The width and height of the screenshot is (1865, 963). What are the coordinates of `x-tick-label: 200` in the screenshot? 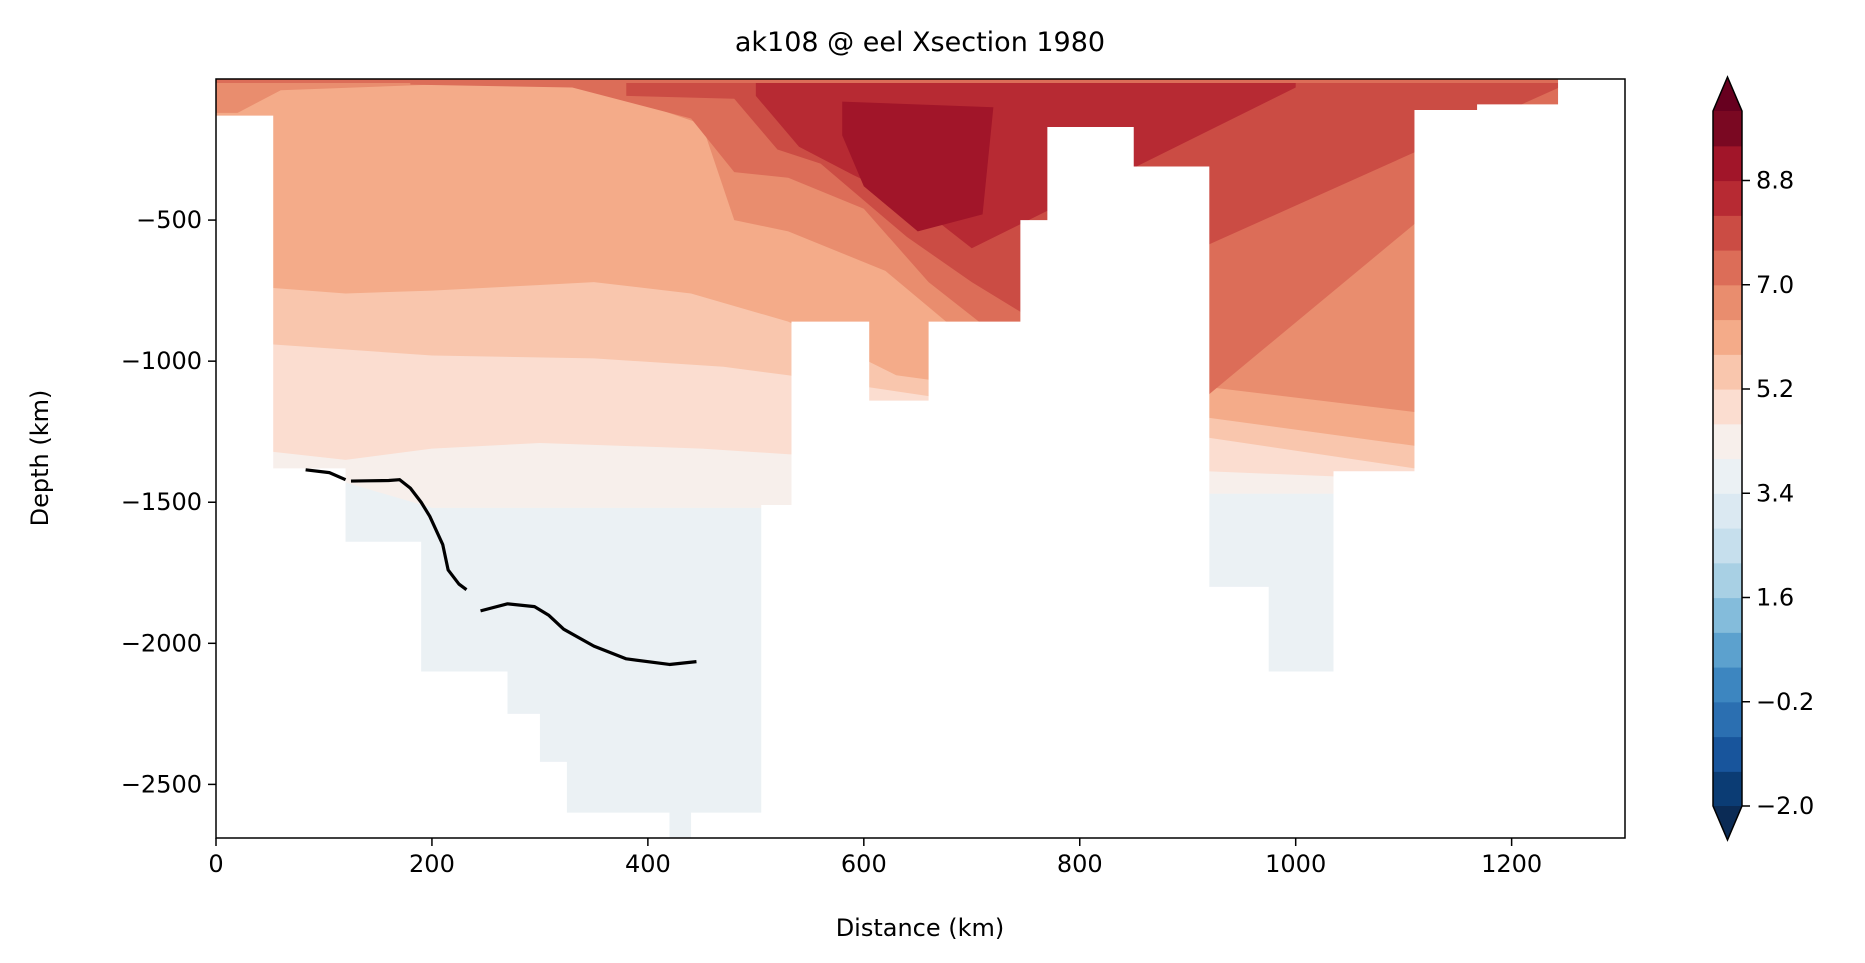 It's located at (432, 864).